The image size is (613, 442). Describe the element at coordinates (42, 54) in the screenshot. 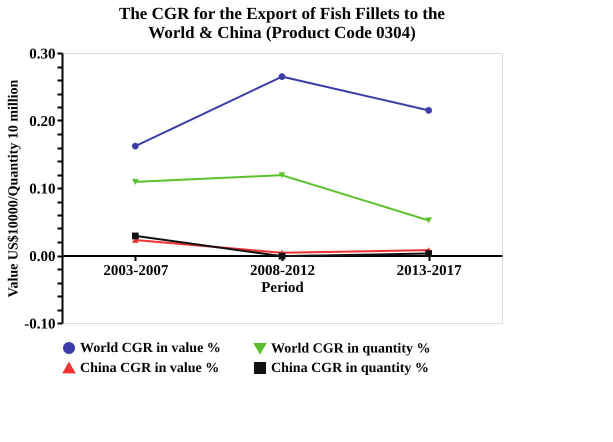

I see `y-tick-label: 0.30` at that location.